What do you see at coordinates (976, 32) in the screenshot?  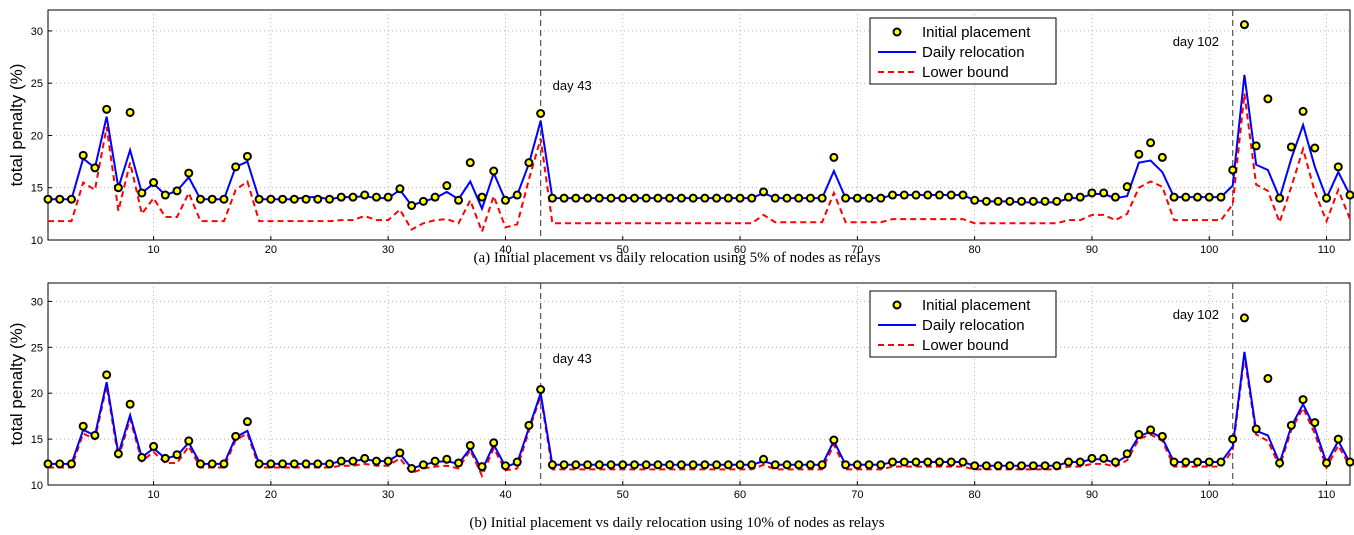 I see `legend-label: Initial placement` at bounding box center [976, 32].